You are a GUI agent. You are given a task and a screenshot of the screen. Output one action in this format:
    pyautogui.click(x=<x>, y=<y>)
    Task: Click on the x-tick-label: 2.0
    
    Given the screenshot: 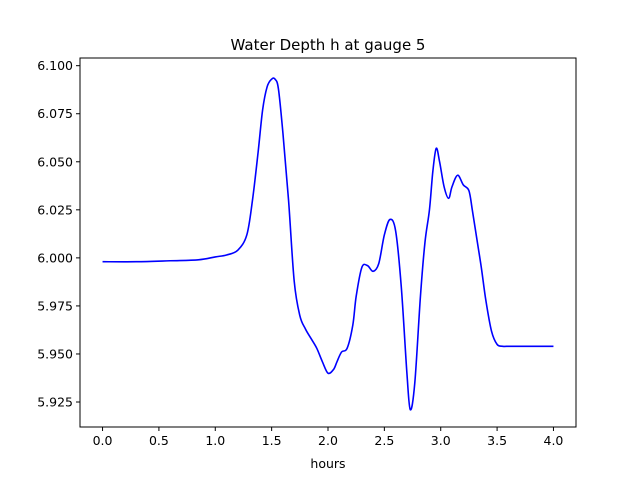 What is the action you would take?
    pyautogui.click(x=328, y=440)
    